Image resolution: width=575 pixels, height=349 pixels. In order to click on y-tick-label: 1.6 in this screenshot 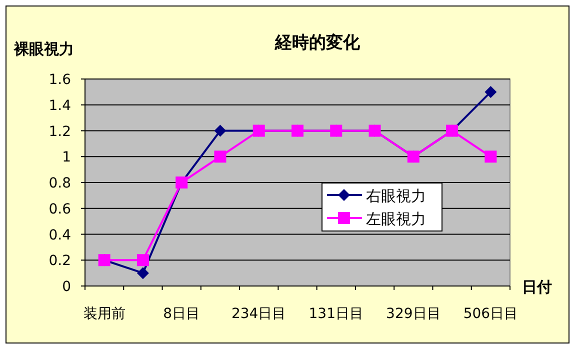, I will do `click(60, 80)`.